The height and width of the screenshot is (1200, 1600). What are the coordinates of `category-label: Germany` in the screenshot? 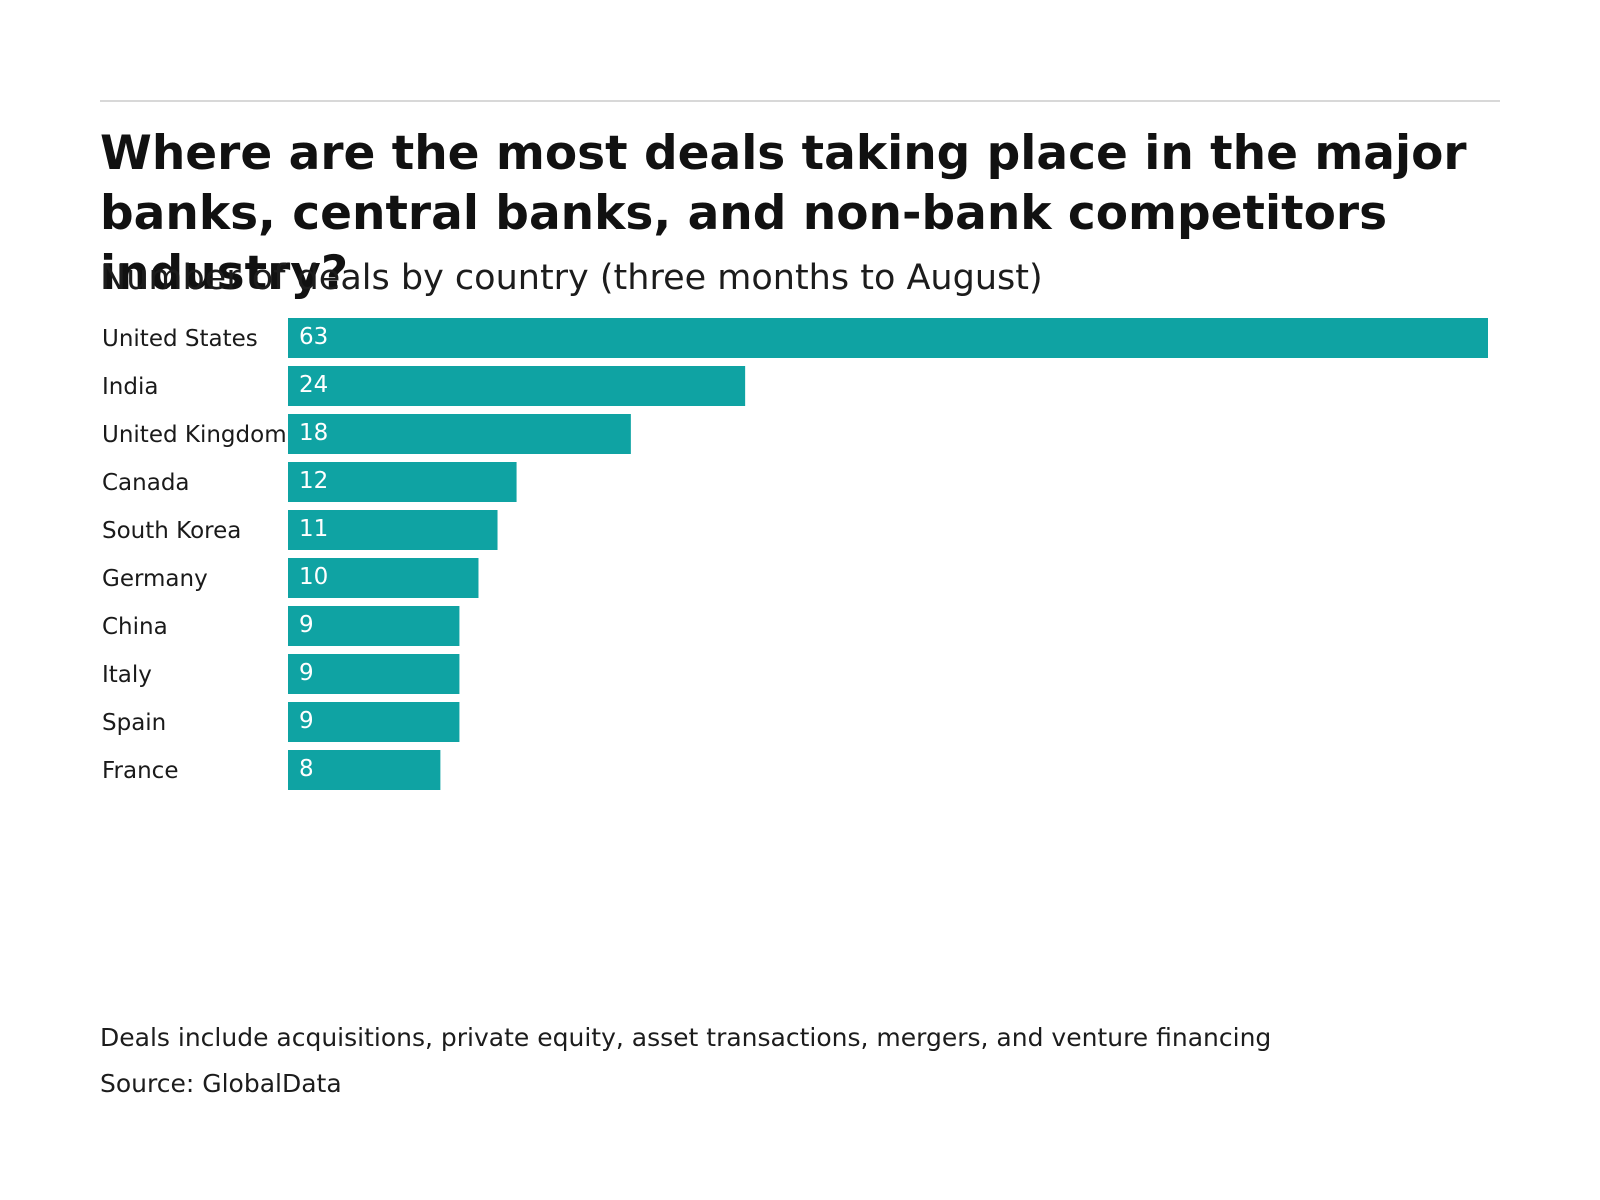 It's located at (155, 579).